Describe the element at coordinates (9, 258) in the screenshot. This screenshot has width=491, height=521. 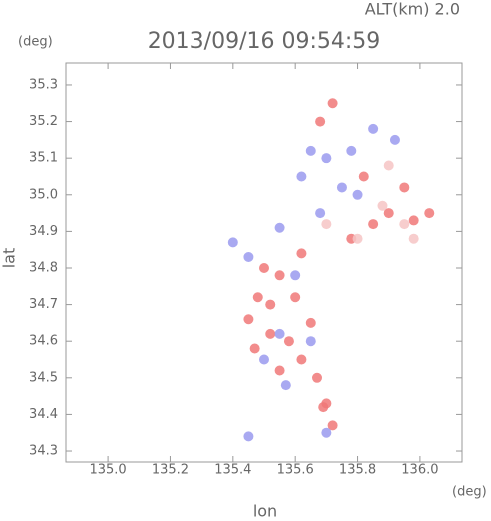
I see `y-label: lat` at that location.